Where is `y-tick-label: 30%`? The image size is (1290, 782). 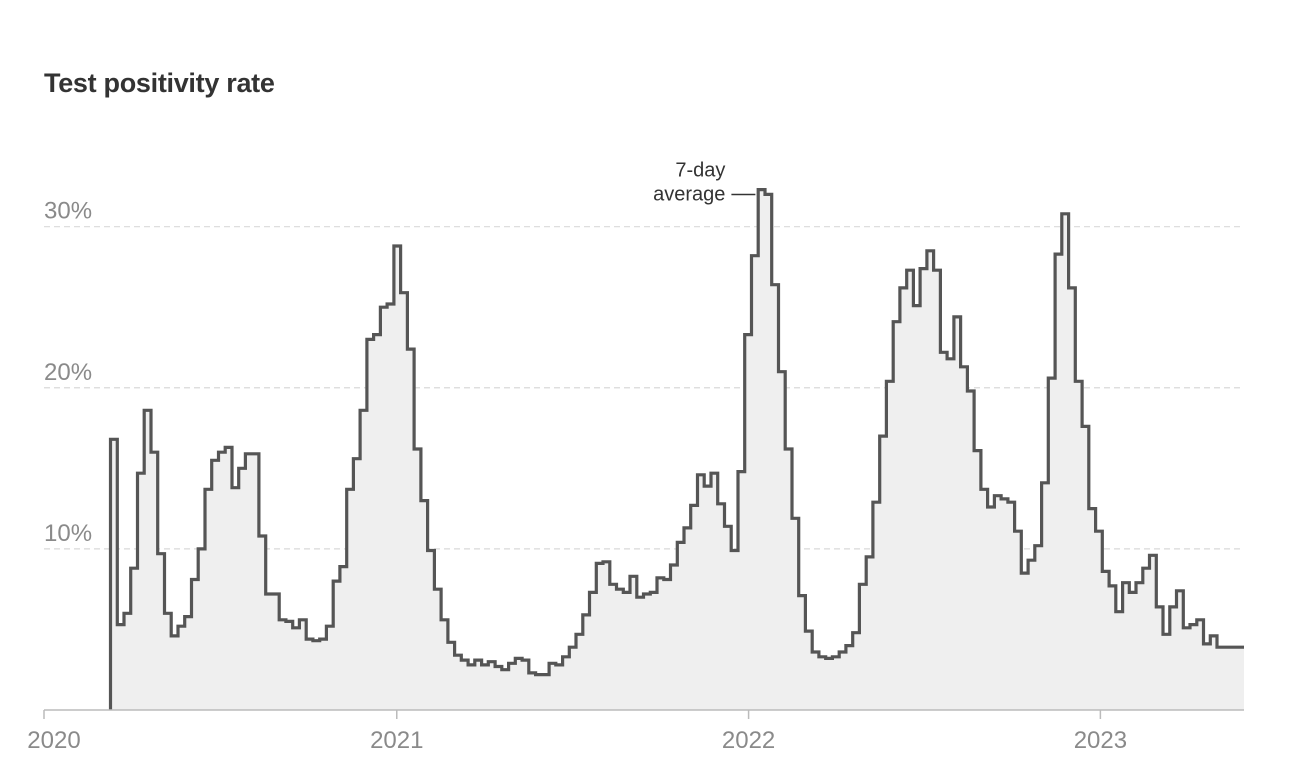
y-tick-label: 30% is located at coordinates (68, 211).